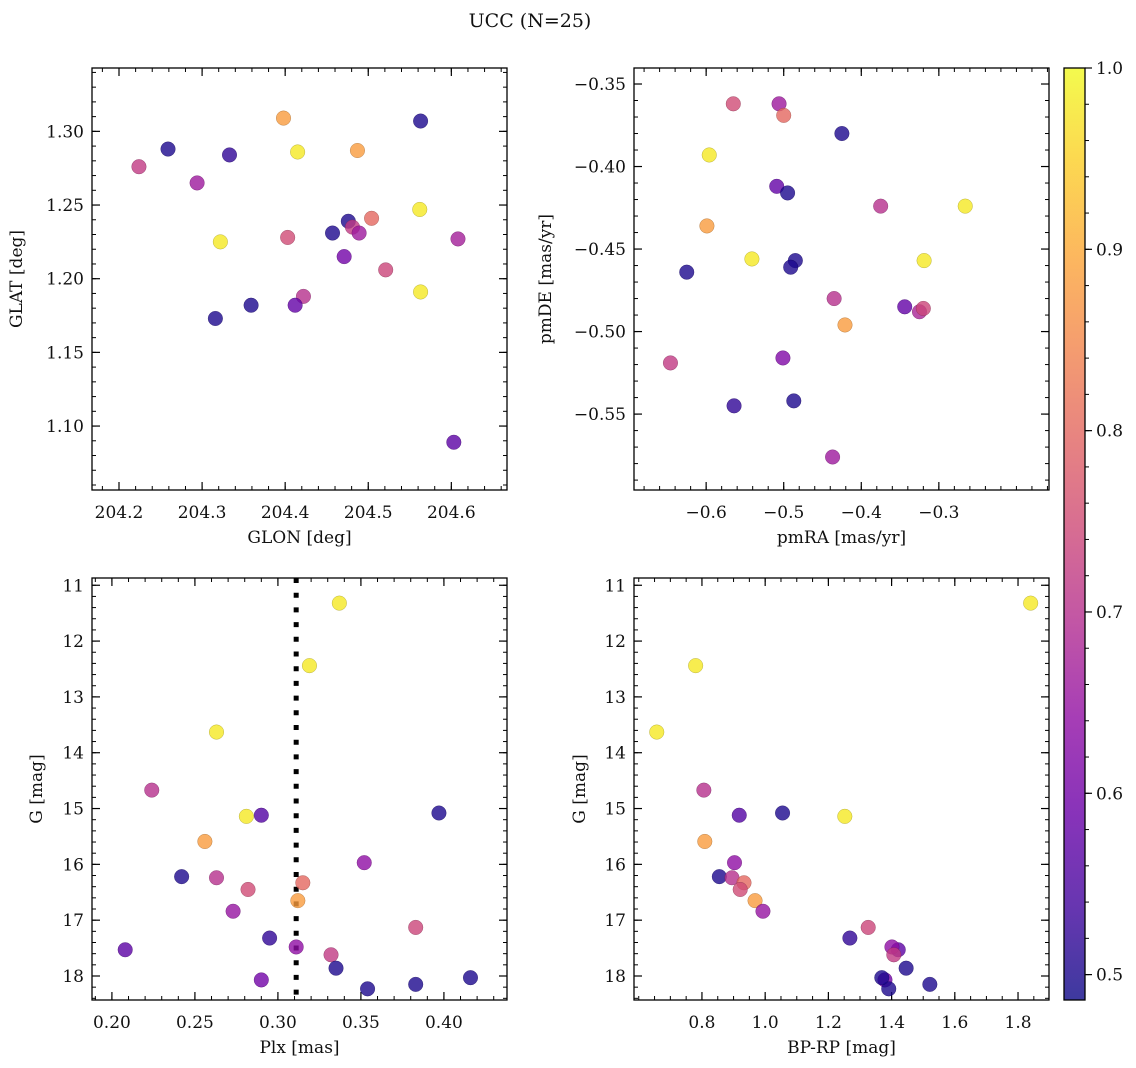 This screenshot has height=1068, width=1136. I want to click on x-tick-label: 0.35, so click(361, 1023).